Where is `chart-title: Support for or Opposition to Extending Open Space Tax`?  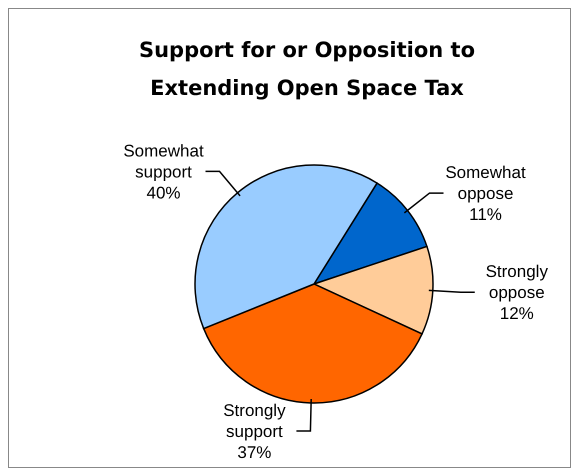
chart-title: Support for or Opposition to Extending Open Space Tax is located at coordinates (307, 69).